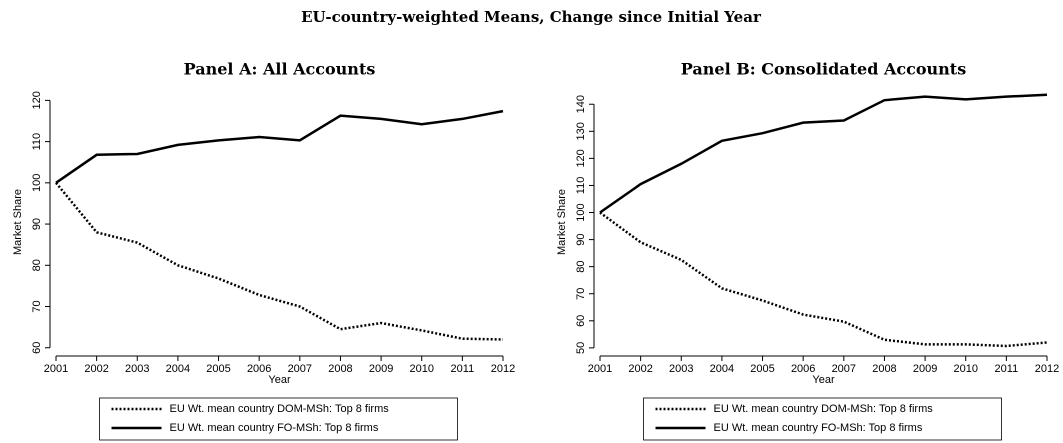 This screenshot has width=1063, height=443. Describe the element at coordinates (581, 348) in the screenshot. I see `y-tick-label: 50` at that location.